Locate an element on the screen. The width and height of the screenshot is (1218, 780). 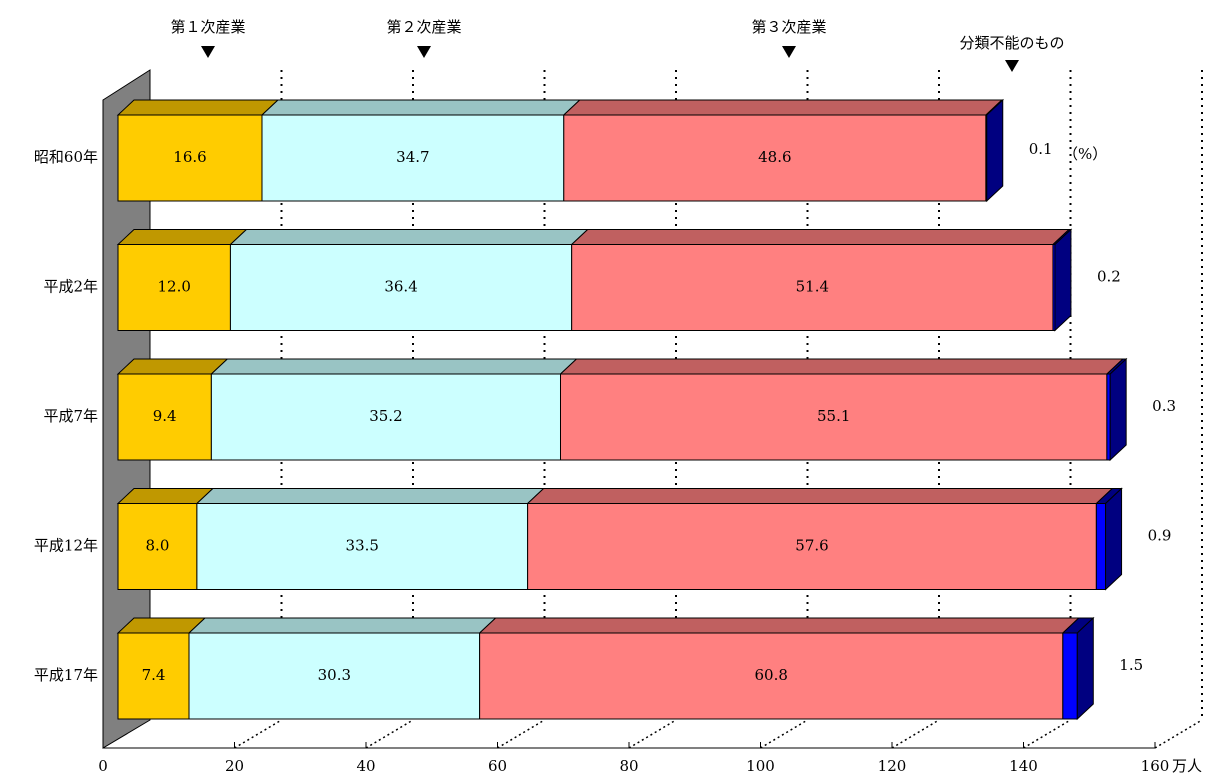
data-label: 35.2 is located at coordinates (385, 416).